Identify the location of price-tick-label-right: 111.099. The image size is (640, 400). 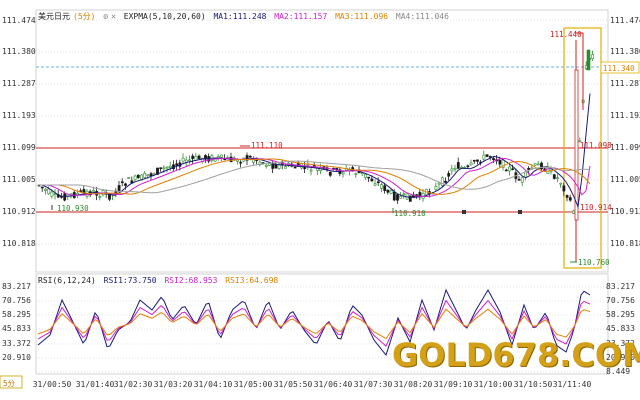
(625, 147).